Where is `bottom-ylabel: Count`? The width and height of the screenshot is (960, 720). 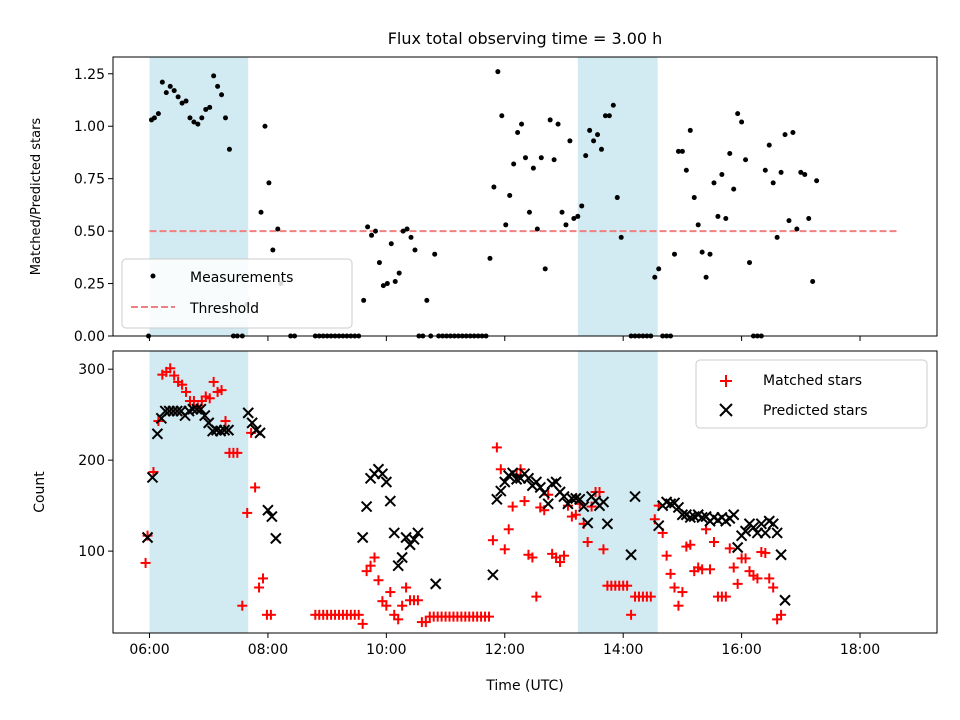 bottom-ylabel: Count is located at coordinates (40, 492).